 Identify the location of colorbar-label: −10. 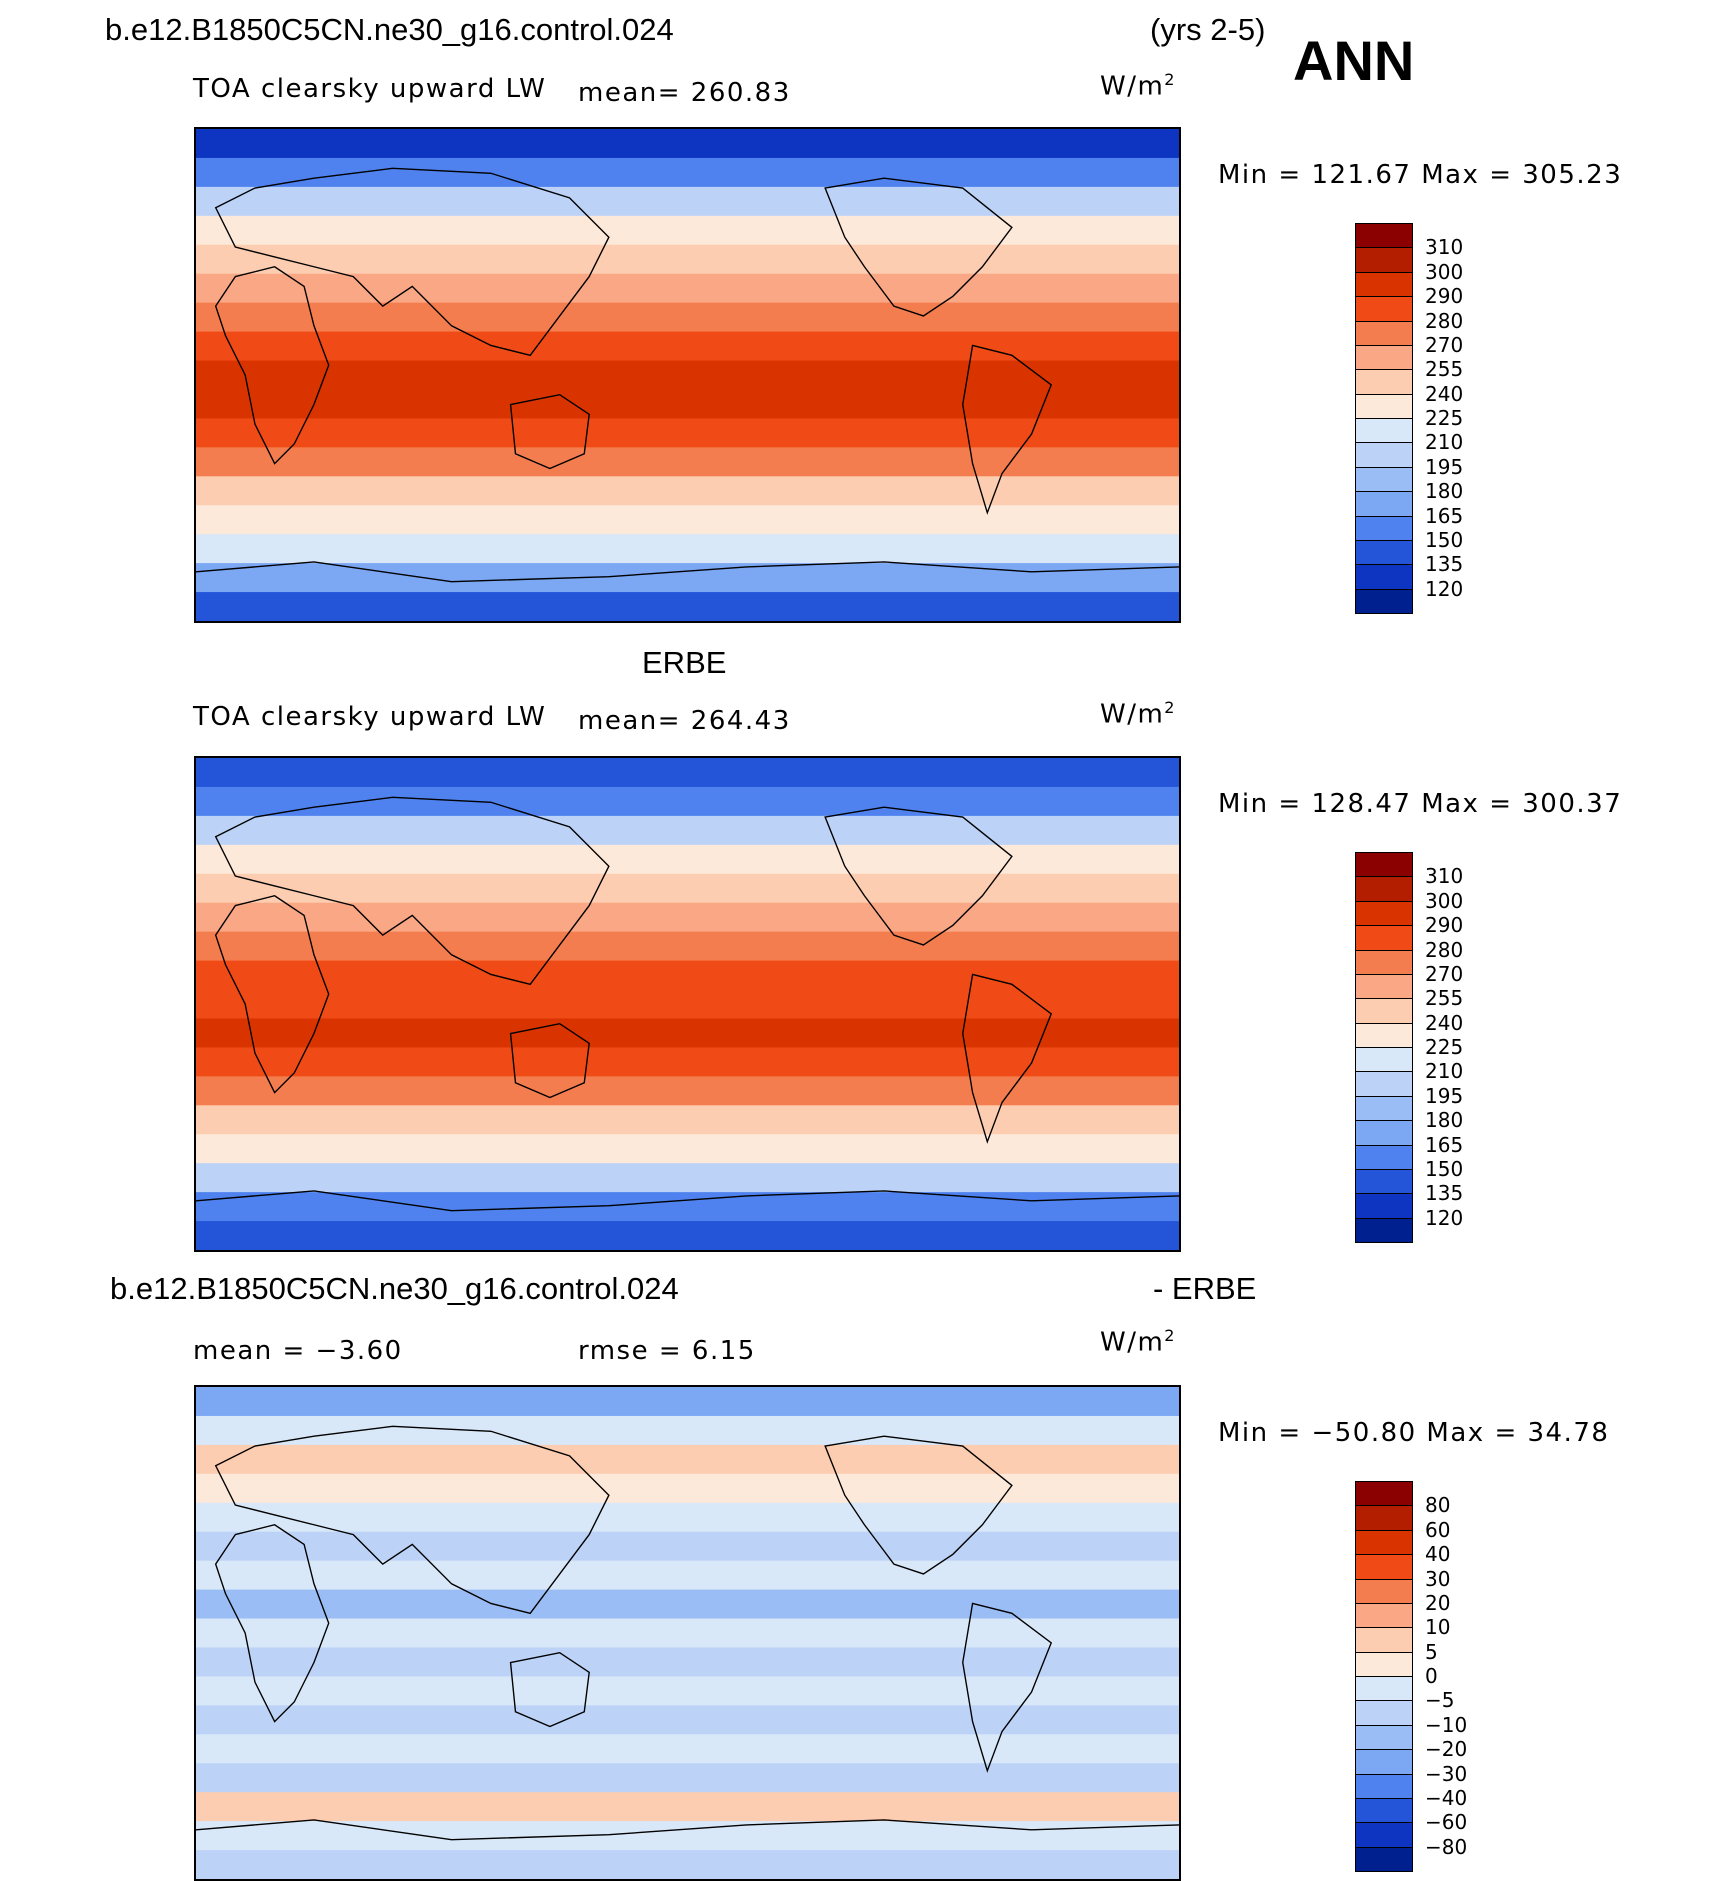
(1446, 1724).